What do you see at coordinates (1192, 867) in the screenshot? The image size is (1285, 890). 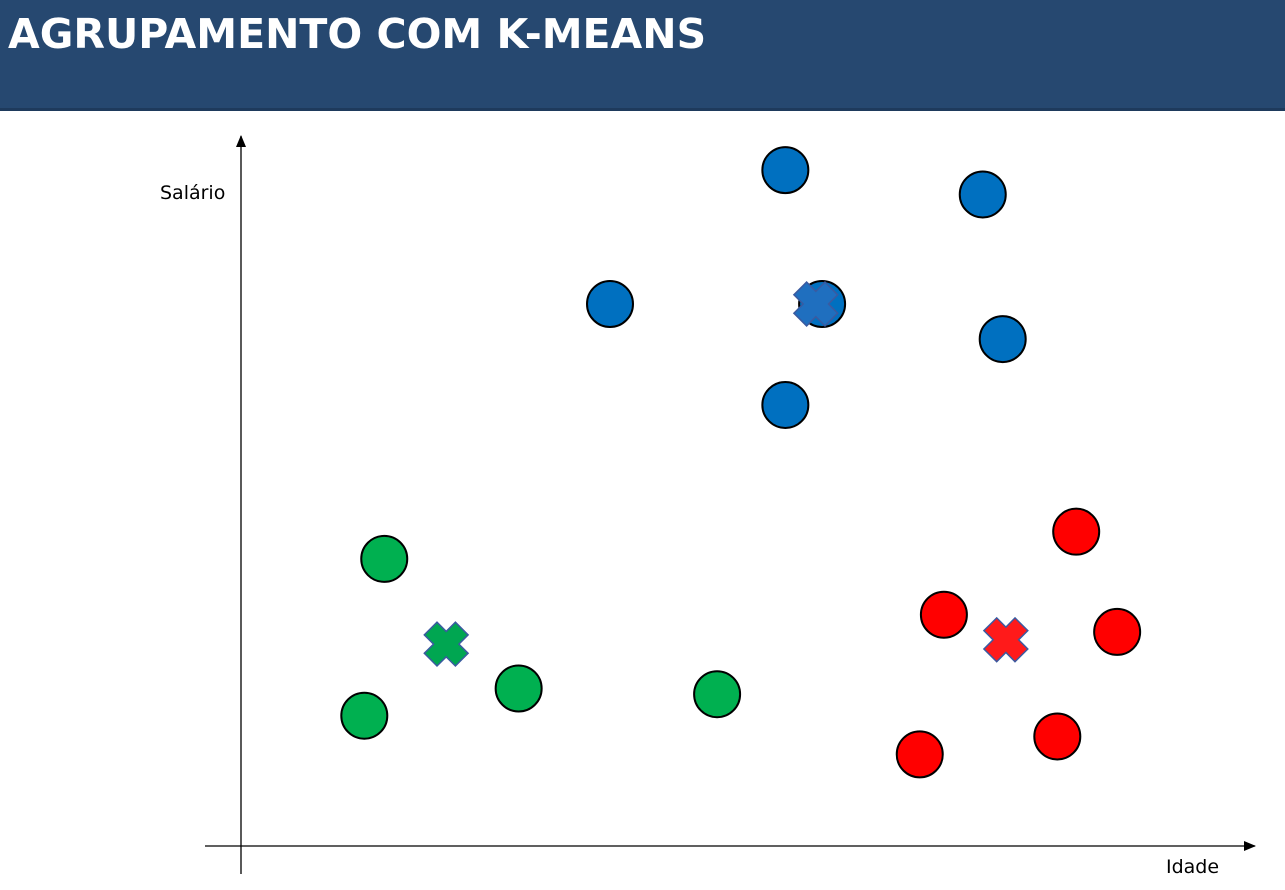 I see `x-axis-label: Idade` at bounding box center [1192, 867].